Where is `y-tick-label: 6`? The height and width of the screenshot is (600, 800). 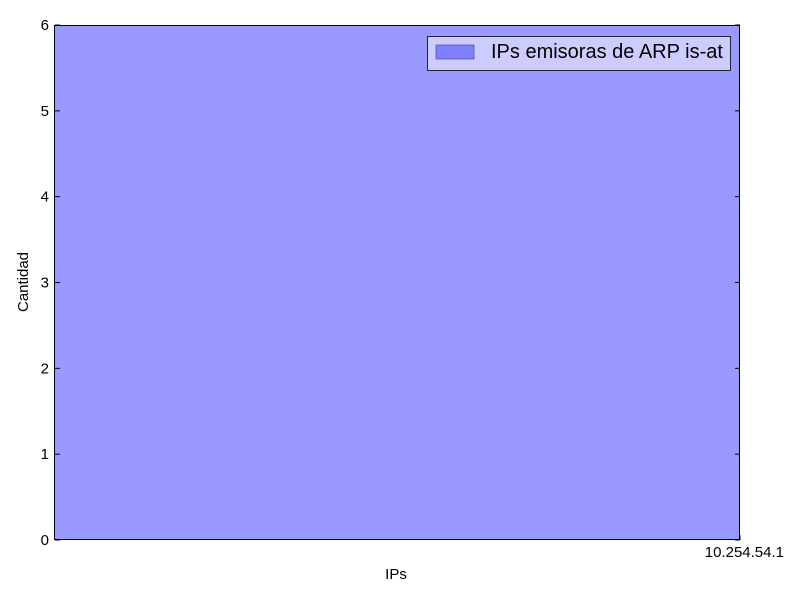 y-tick-label: 6 is located at coordinates (45, 25).